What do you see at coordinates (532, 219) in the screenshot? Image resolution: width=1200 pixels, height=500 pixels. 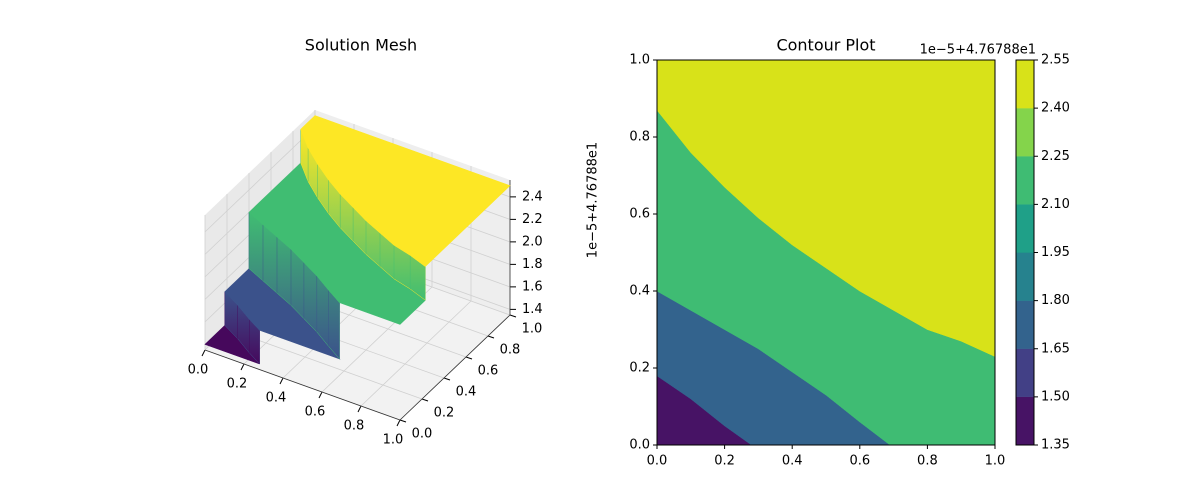 I see `z-tick-label: 2.2` at bounding box center [532, 219].